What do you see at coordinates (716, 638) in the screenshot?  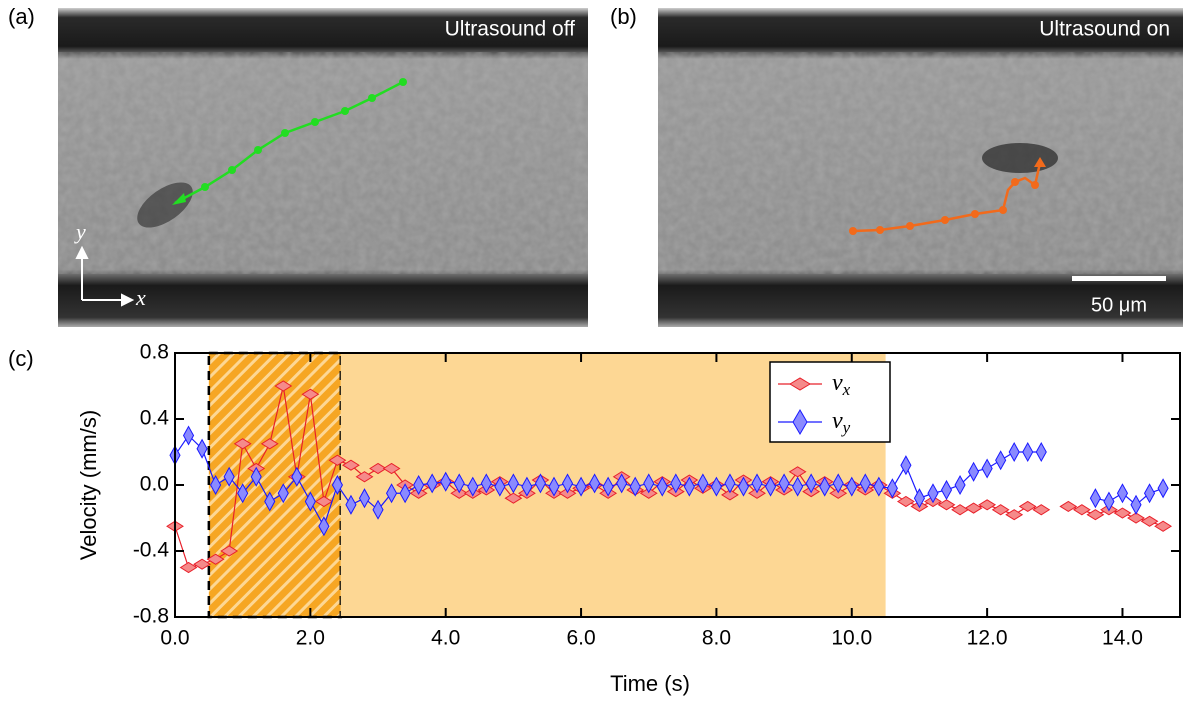 I see `x-tick-label: 8.0` at bounding box center [716, 638].